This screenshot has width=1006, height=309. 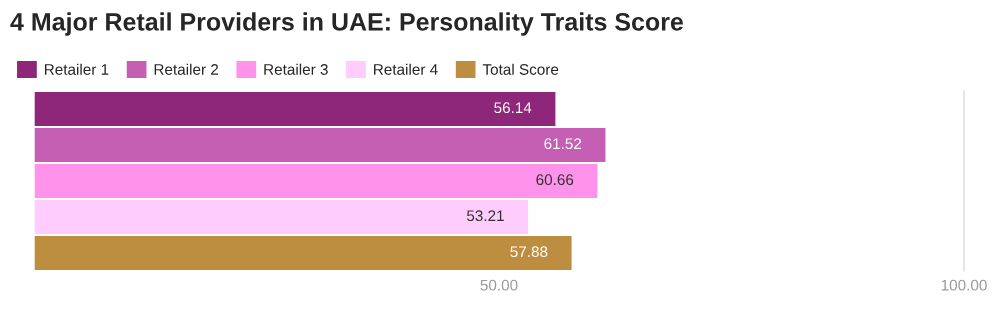 What do you see at coordinates (296, 69) in the screenshot?
I see `legend-label: Retailer 3` at bounding box center [296, 69].